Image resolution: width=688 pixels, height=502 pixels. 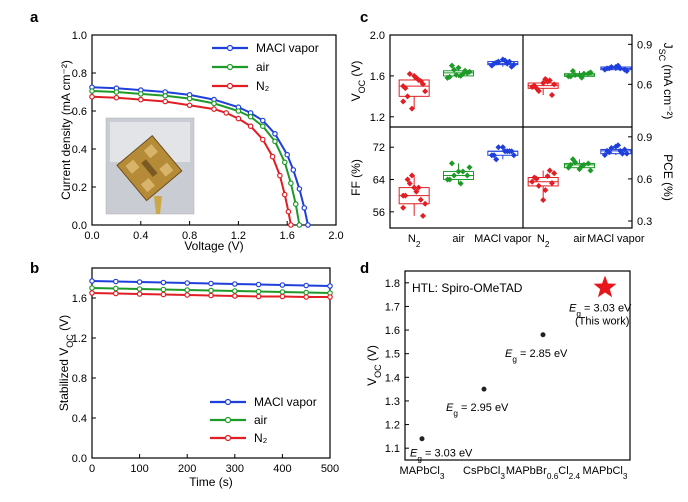 I want to click on x-tick-label: 1.2, so click(x=238, y=236).